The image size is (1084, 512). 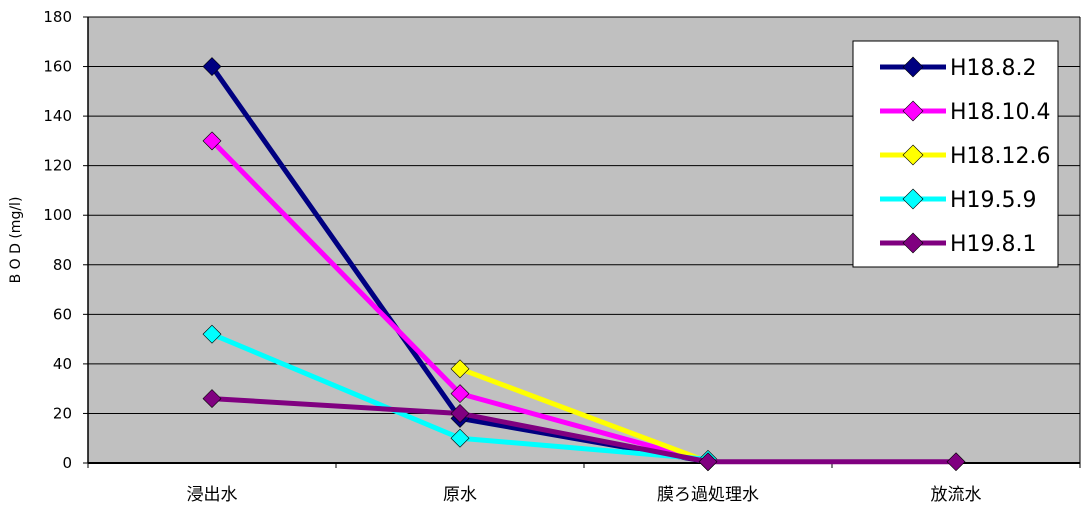 What do you see at coordinates (460, 495) in the screenshot?
I see `x-category-label: 原水` at bounding box center [460, 495].